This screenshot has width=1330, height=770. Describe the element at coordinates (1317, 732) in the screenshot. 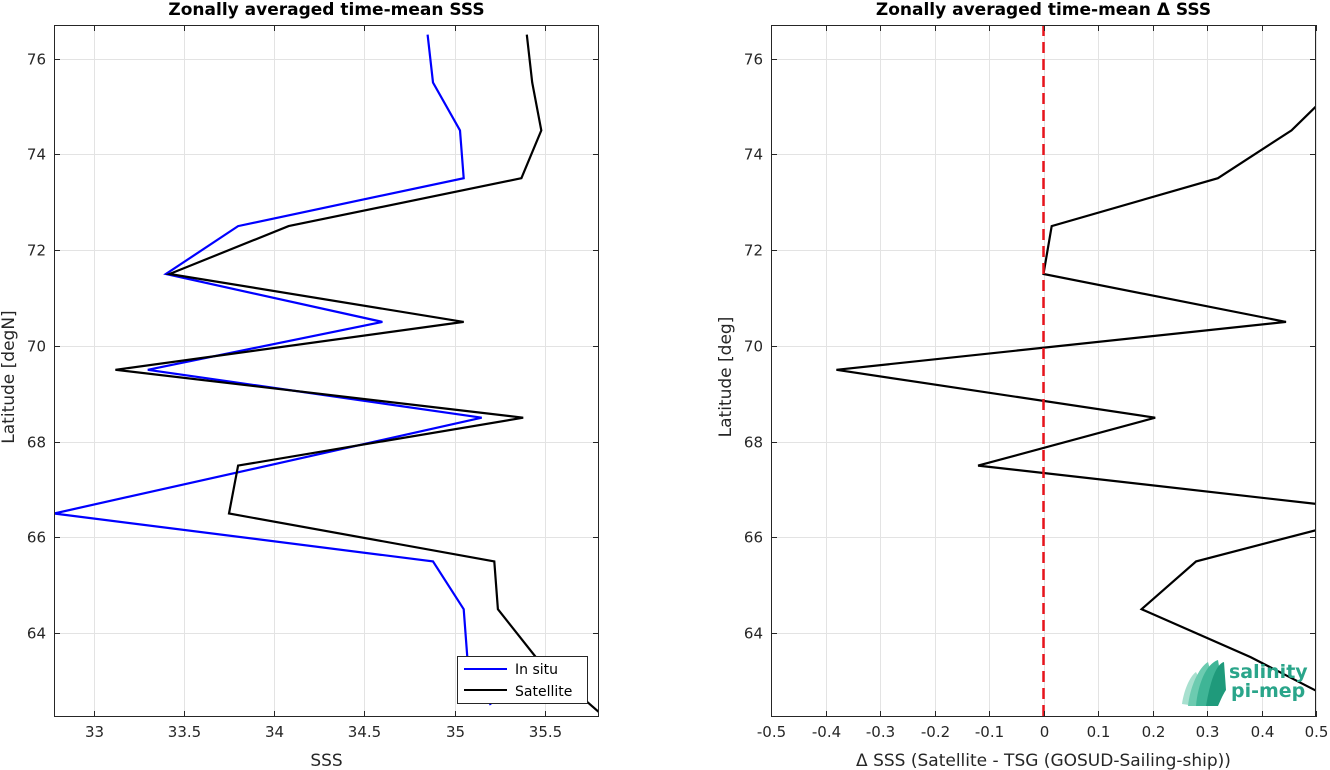

I see `x-tick-label: 0.5` at that location.